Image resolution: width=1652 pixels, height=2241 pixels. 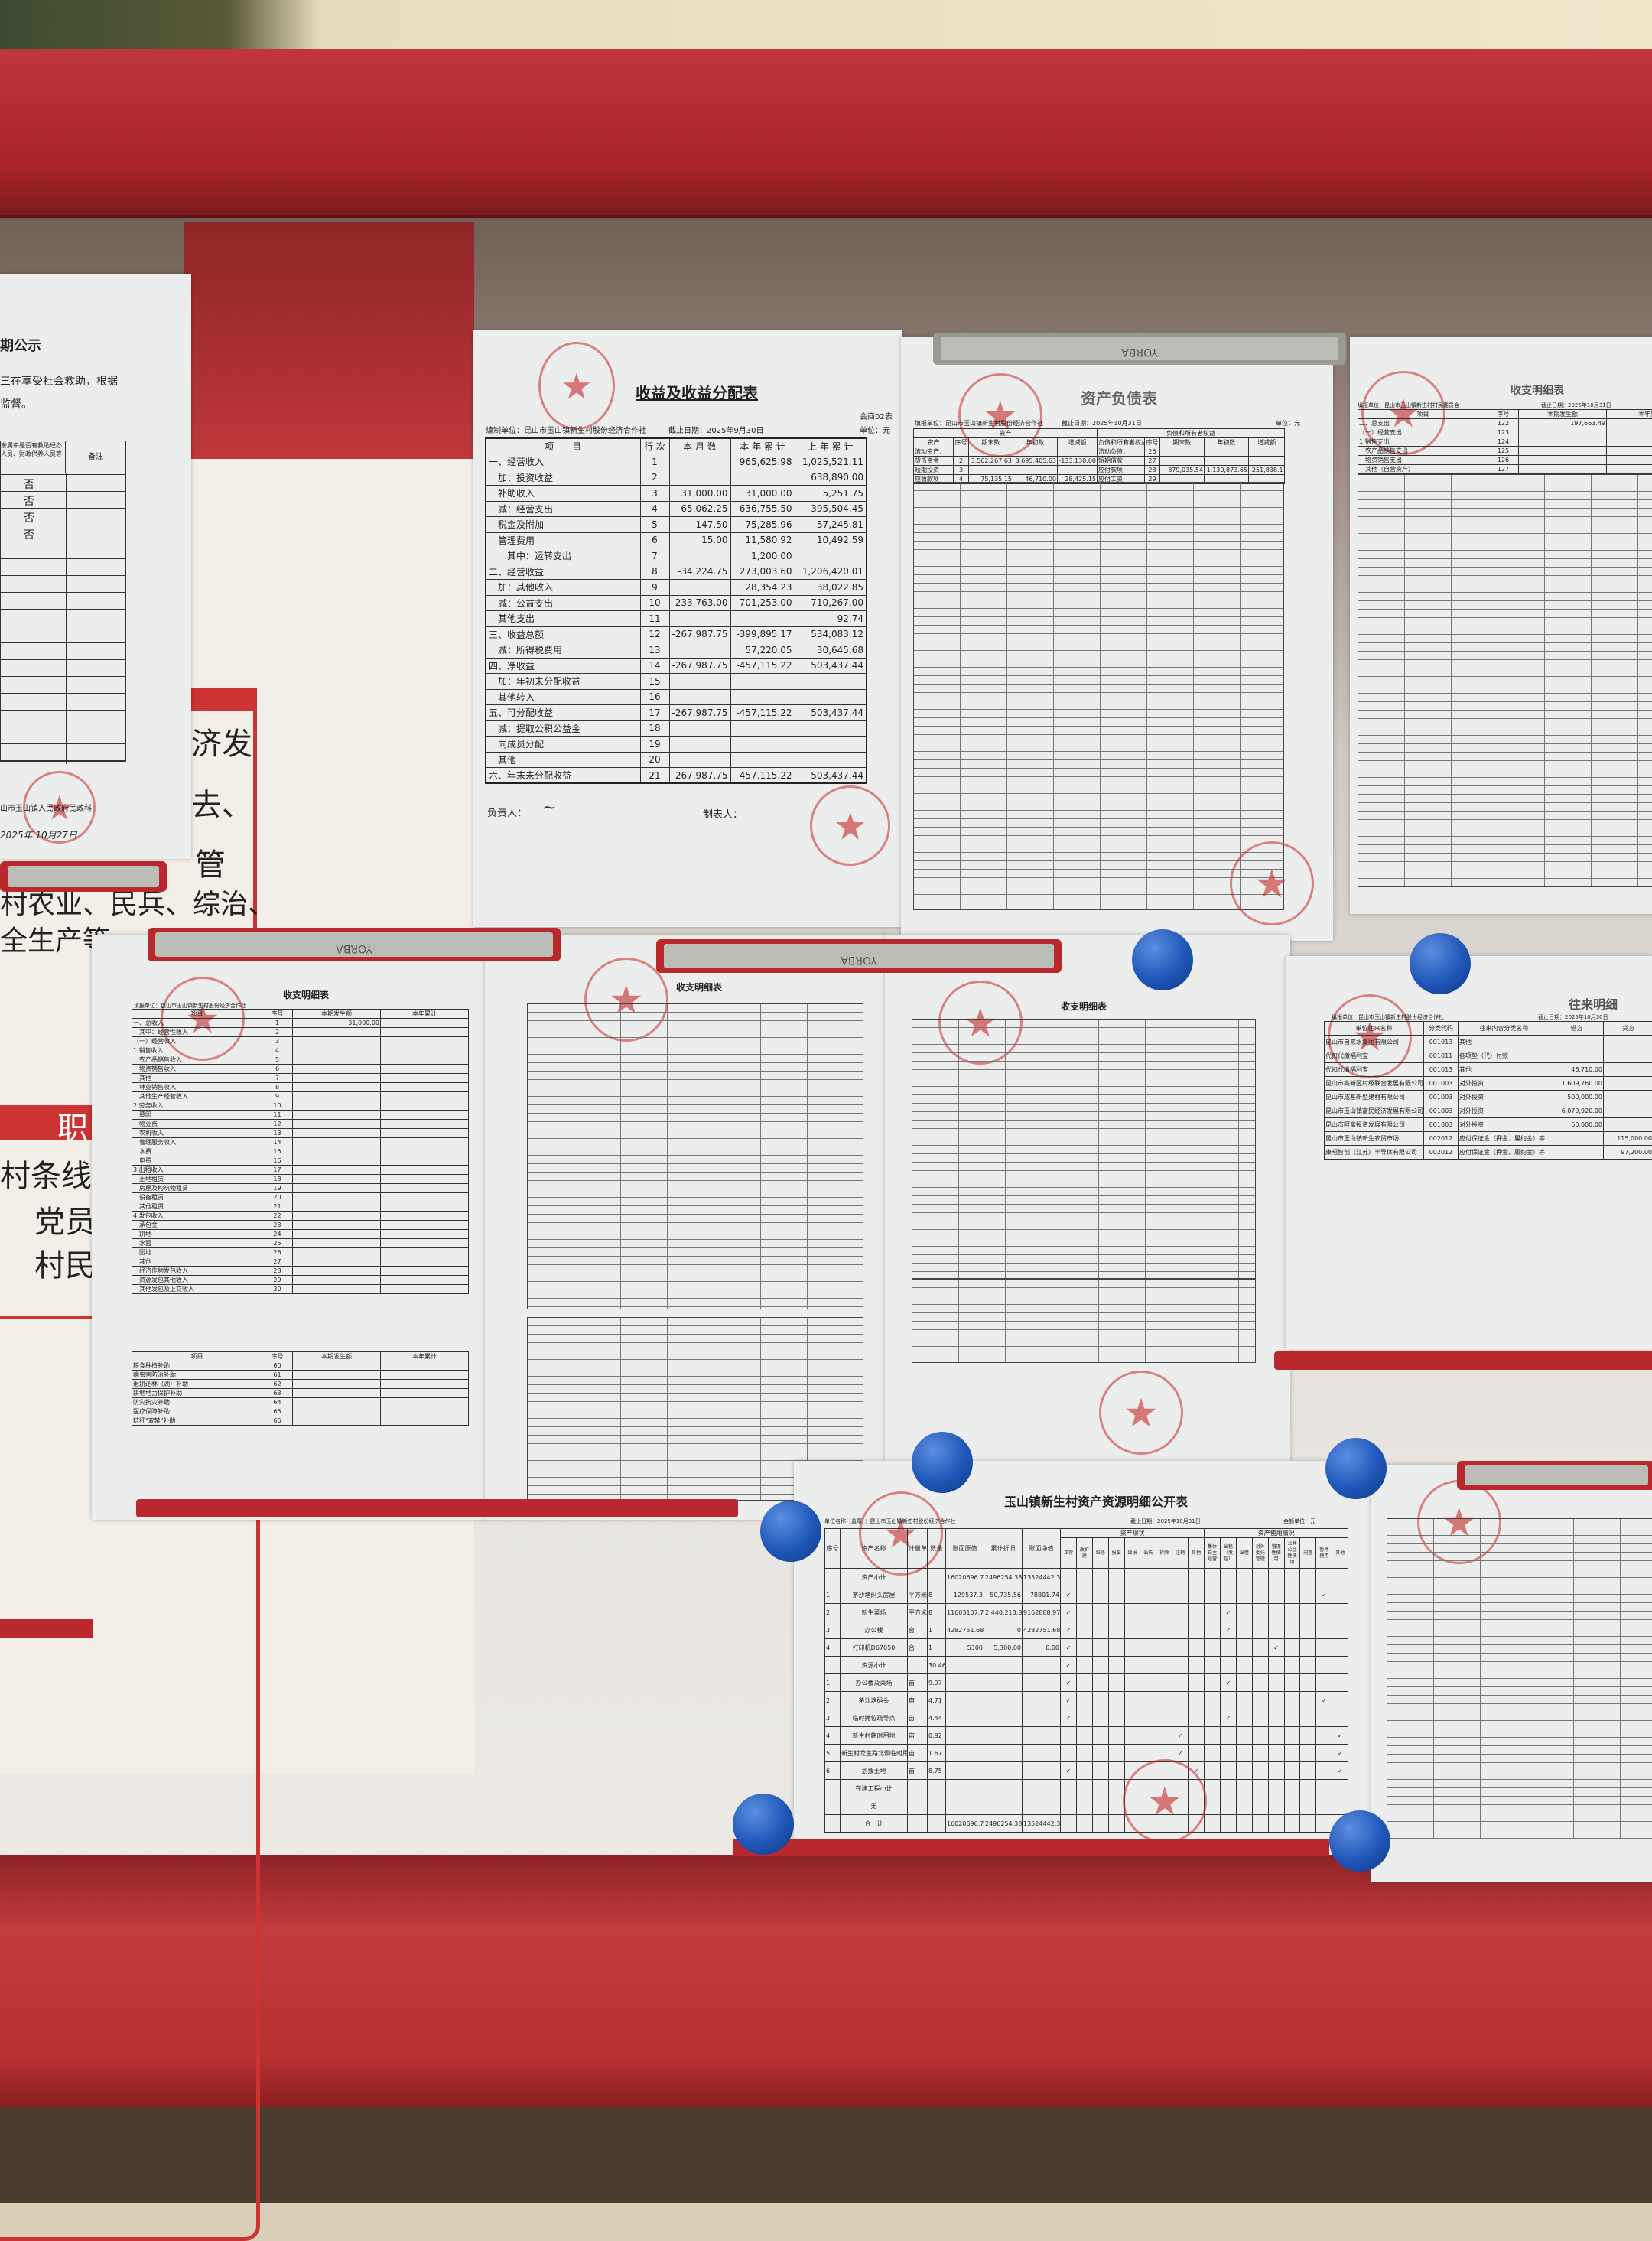 What do you see at coordinates (831, 603) in the screenshot?
I see `table-cell: 710,267.00` at bounding box center [831, 603].